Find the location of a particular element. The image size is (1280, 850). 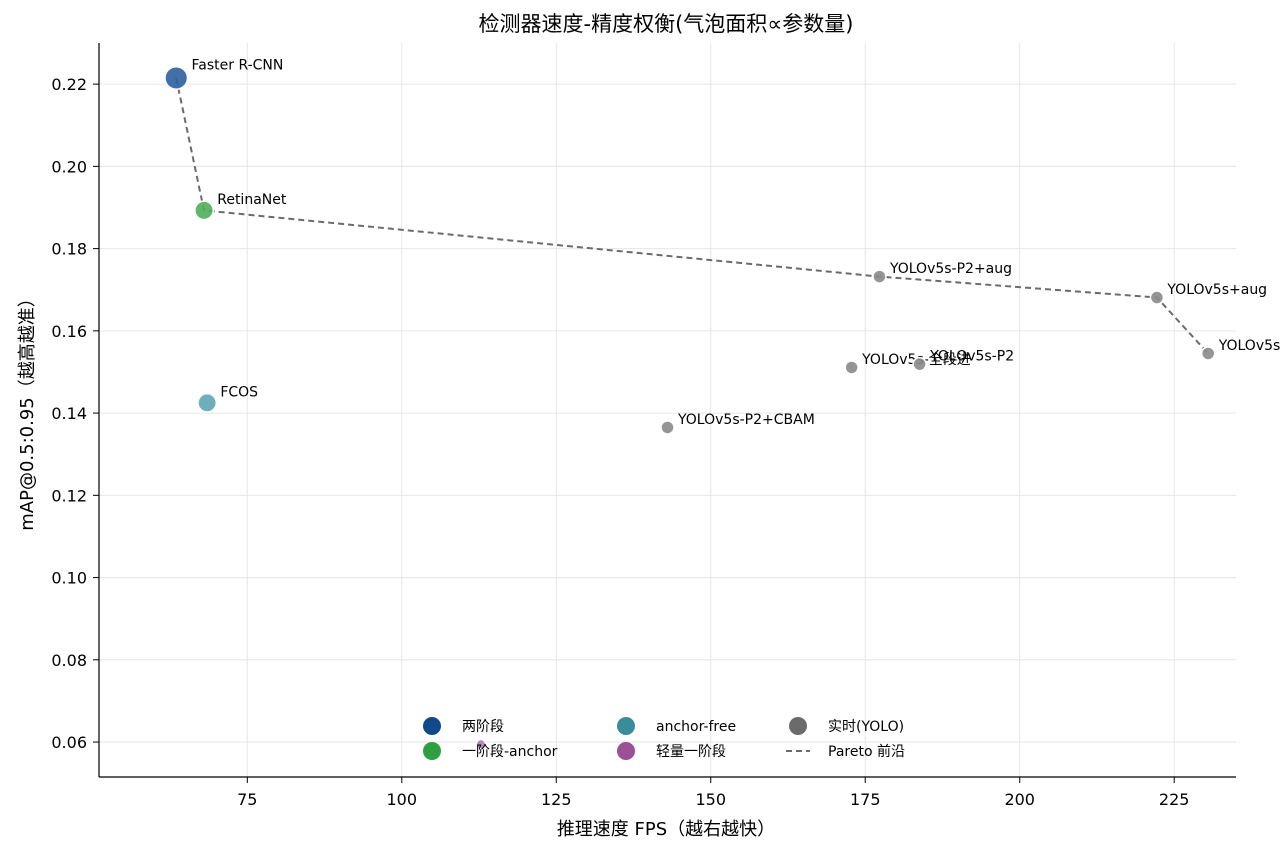

y-tick-label: 0.06 is located at coordinates (69, 742).